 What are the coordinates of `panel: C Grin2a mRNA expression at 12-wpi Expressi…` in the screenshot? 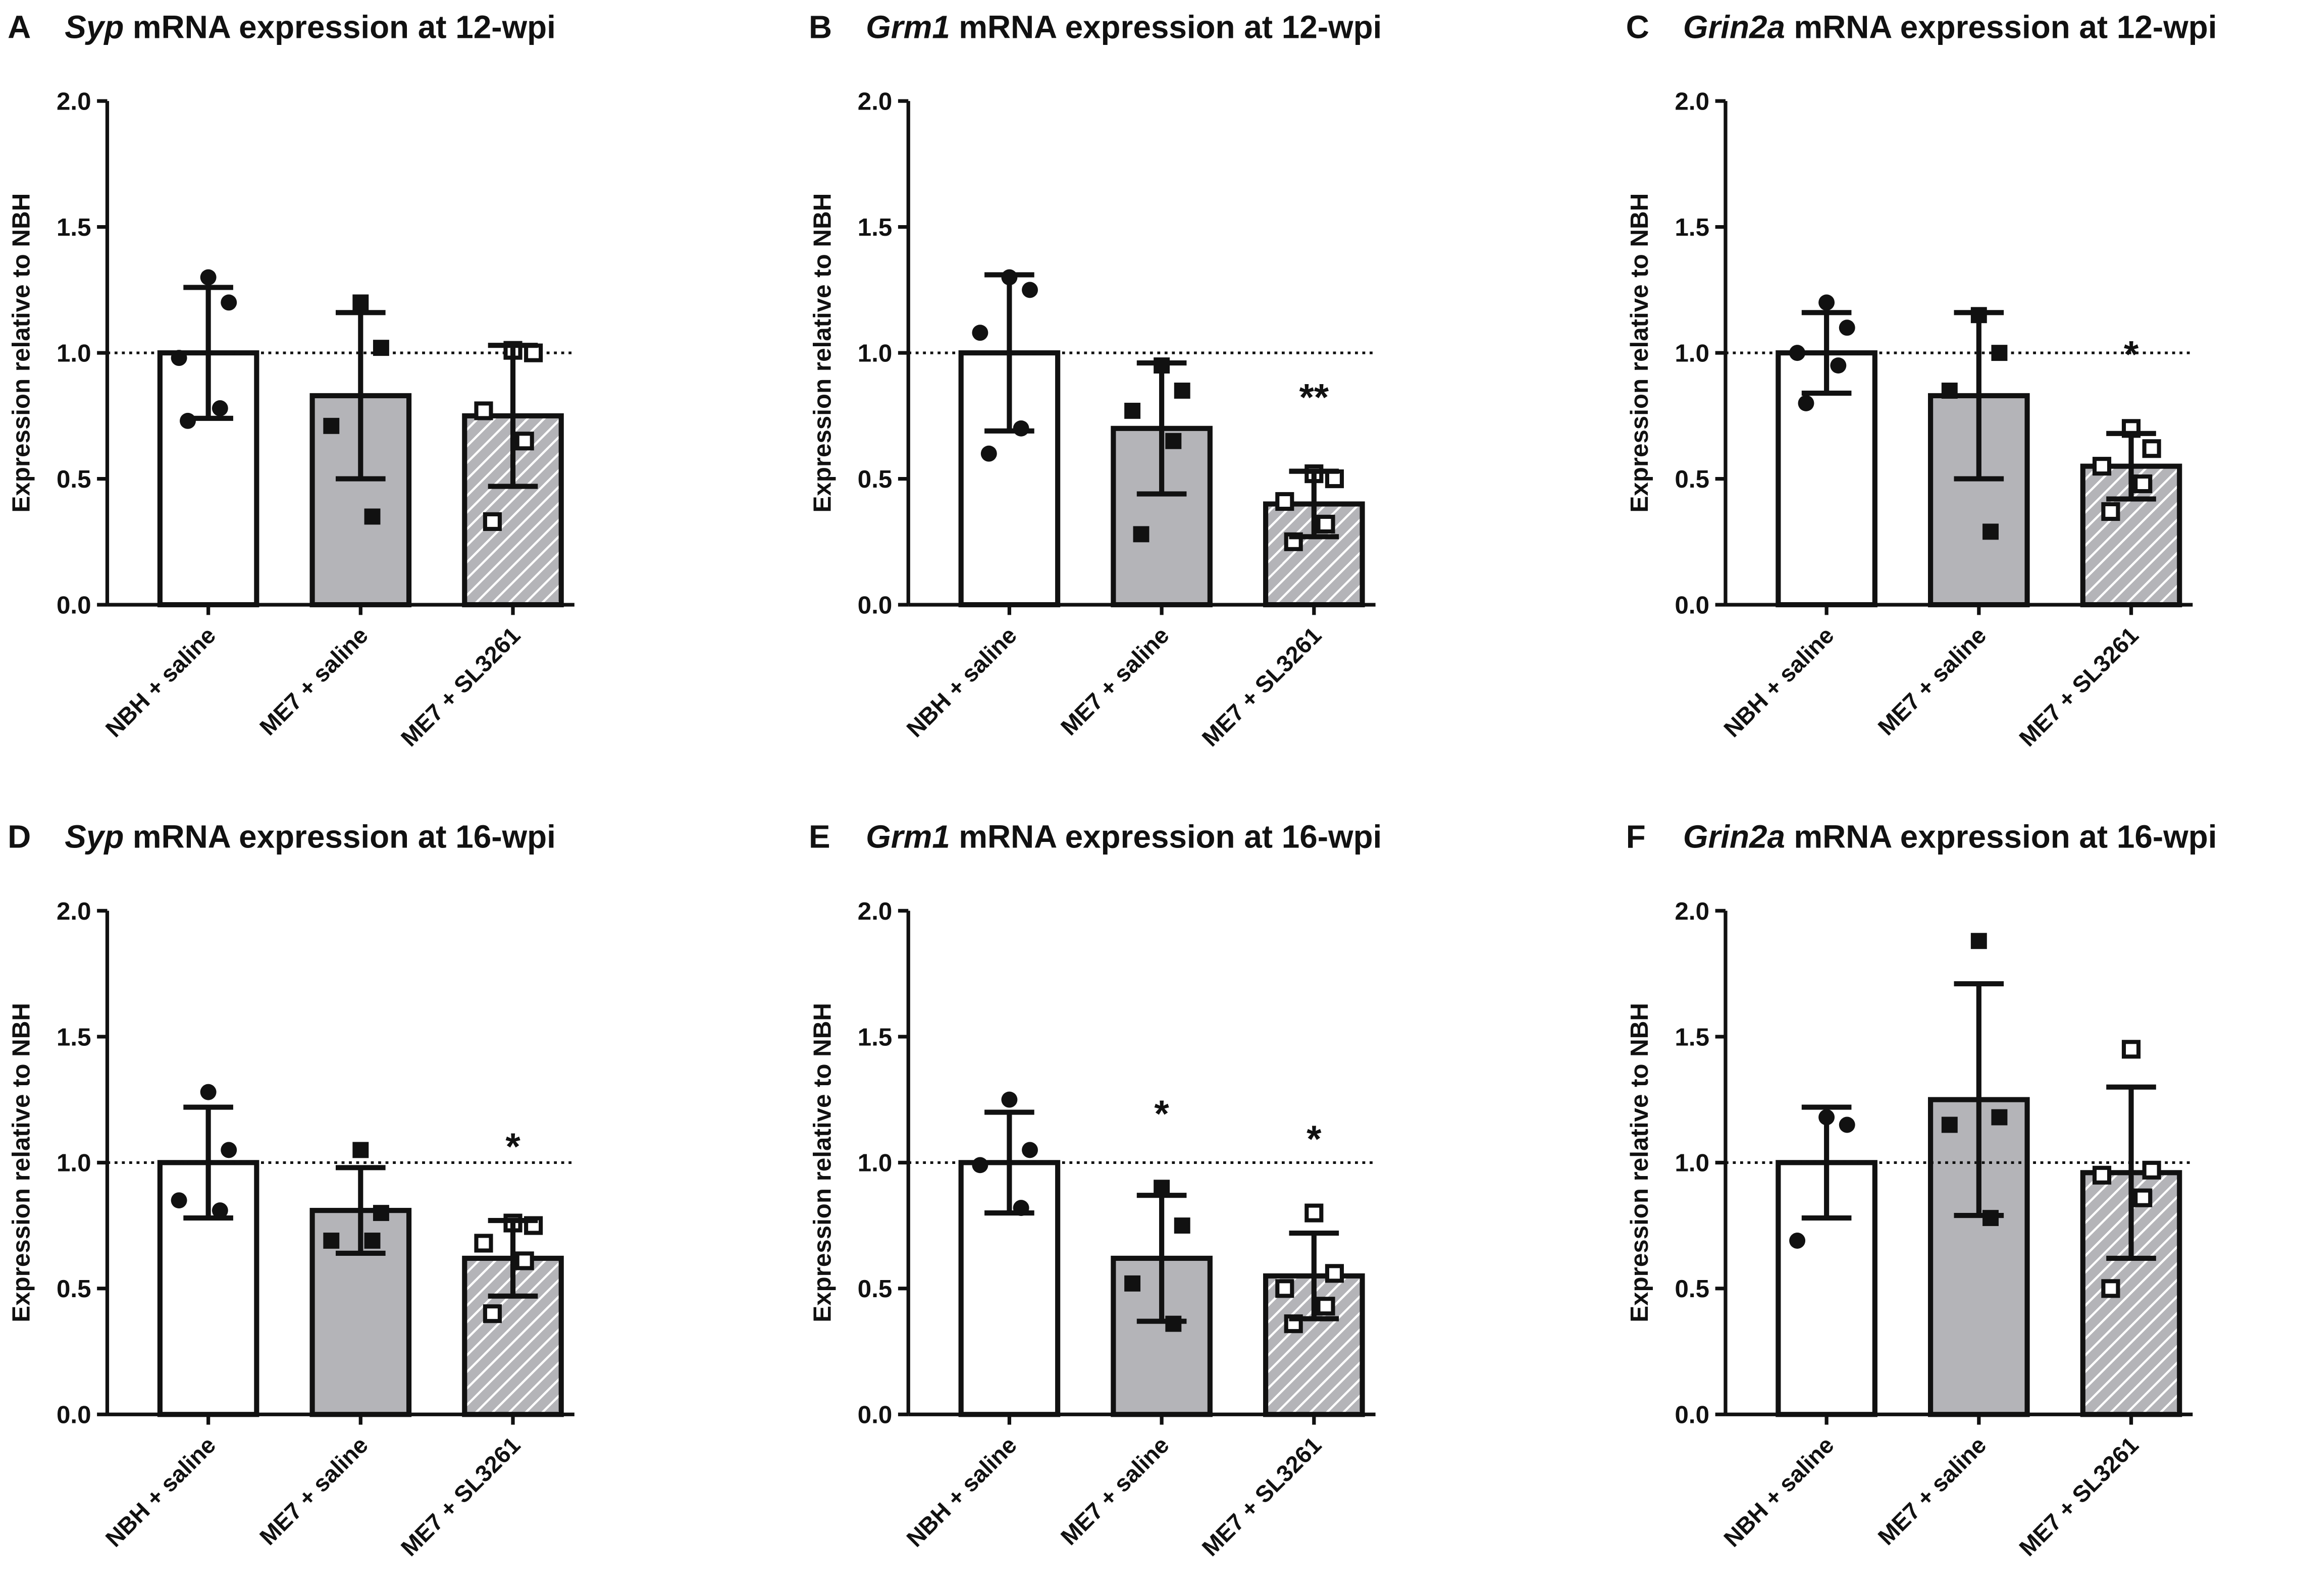 It's located at (1922, 380).